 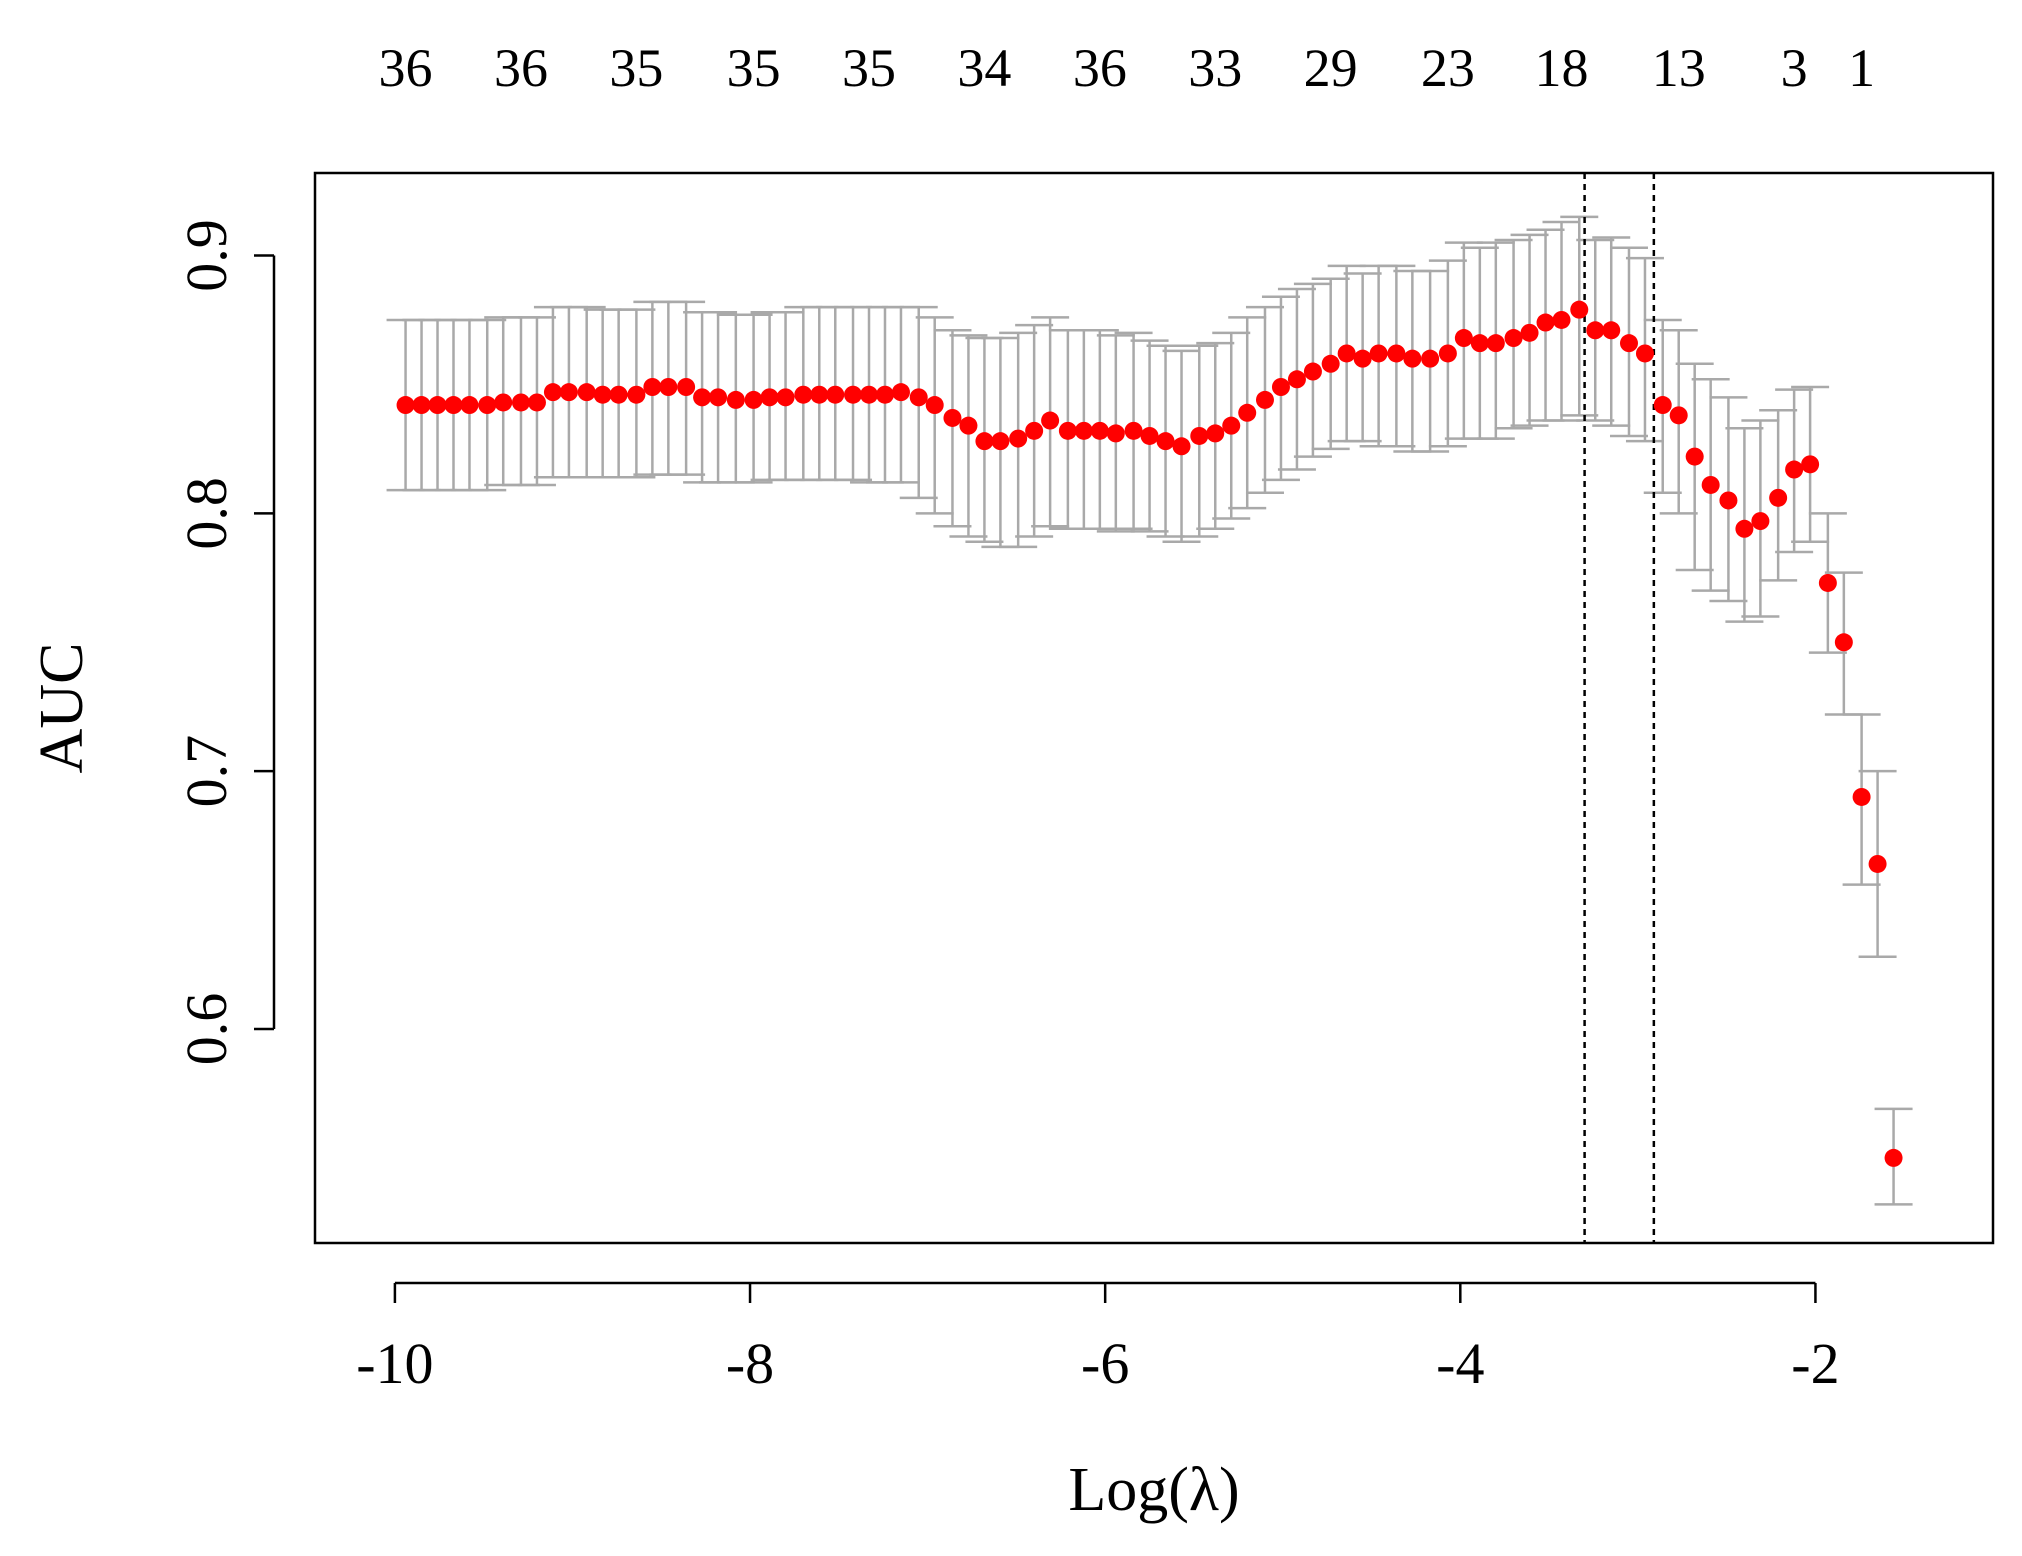 I want to click on top-tick-label: 18, so click(x=1562, y=68).